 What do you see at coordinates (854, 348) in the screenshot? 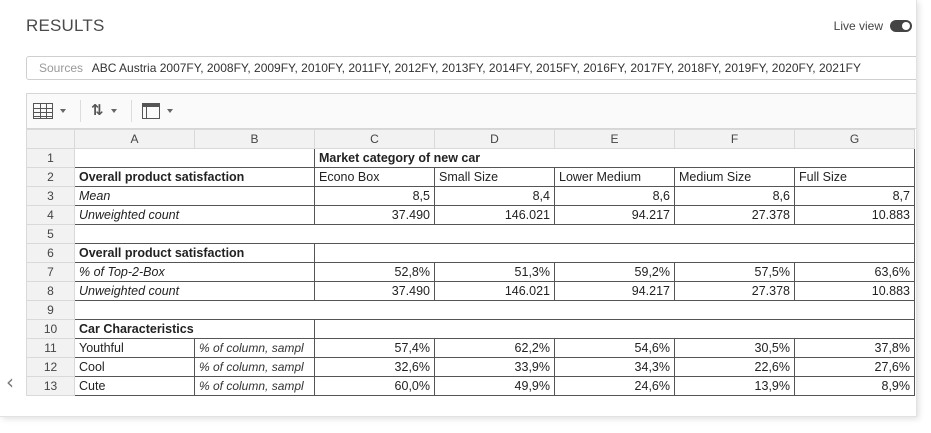
I see `cell: 37,8%` at bounding box center [854, 348].